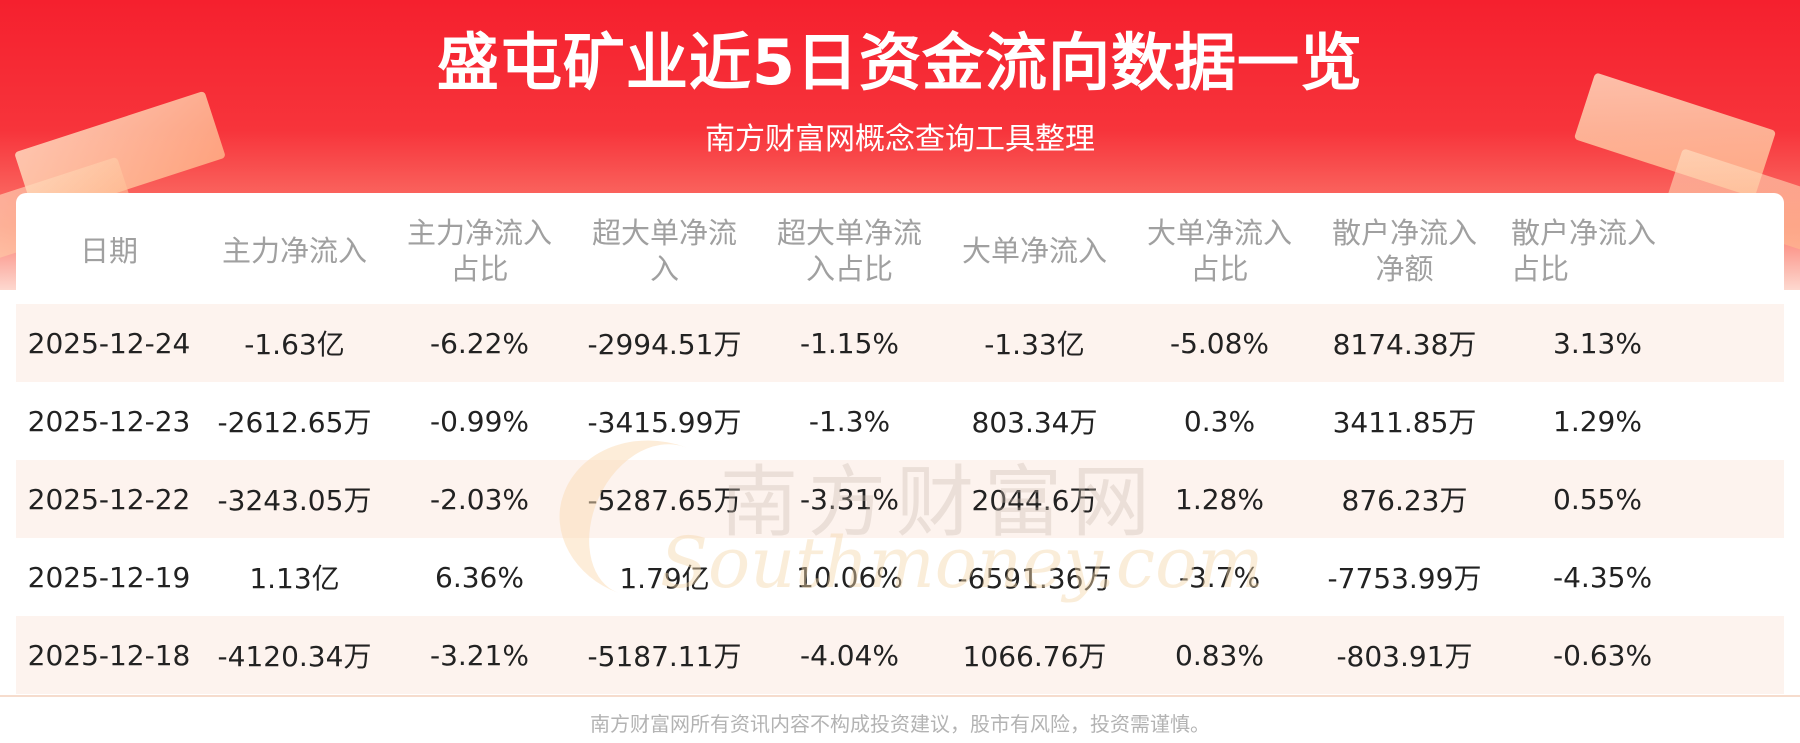  I want to click on column-header-super-large-net-inflow-ratio: 超大单净流 入占比, so click(849, 251).